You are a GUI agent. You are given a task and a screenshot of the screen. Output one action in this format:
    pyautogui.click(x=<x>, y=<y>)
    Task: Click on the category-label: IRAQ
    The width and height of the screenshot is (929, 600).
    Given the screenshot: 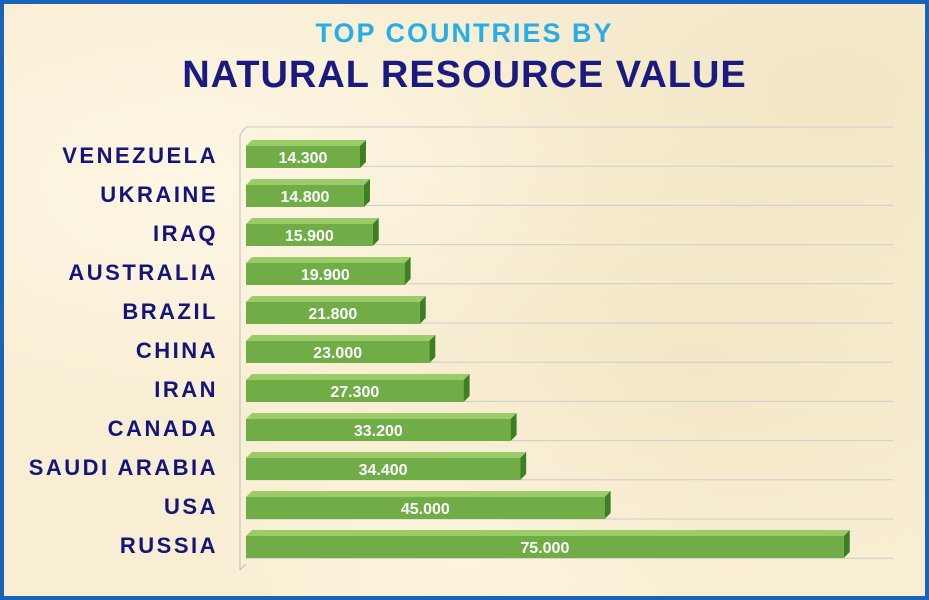 What is the action you would take?
    pyautogui.click(x=185, y=233)
    